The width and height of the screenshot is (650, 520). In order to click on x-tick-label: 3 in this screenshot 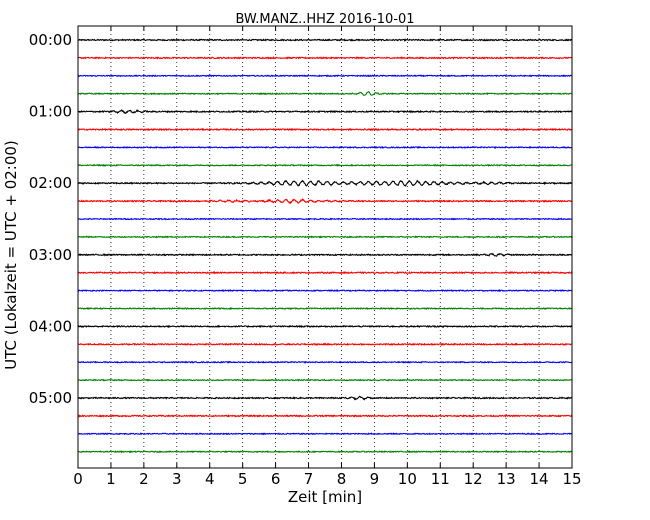, I will do `click(177, 479)`.